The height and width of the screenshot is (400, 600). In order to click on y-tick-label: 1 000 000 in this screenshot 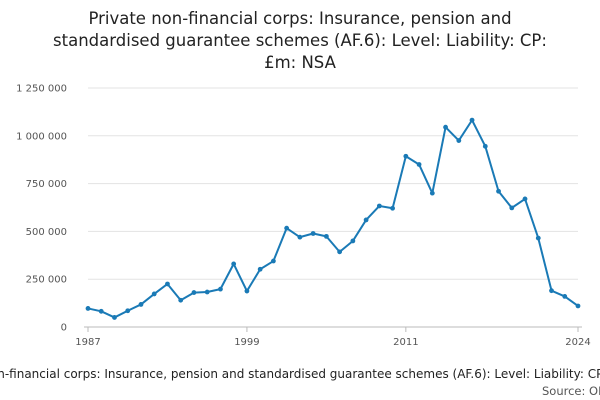, I will do `click(41, 136)`.